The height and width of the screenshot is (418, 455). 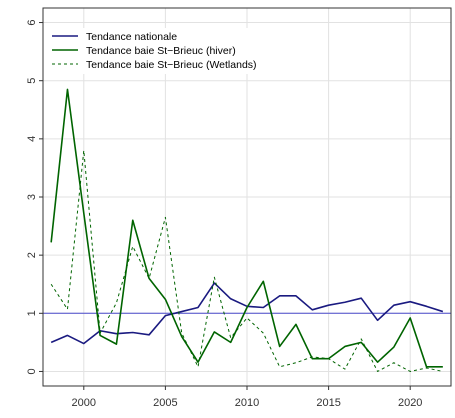 I want to click on y-tick-label: 4, so click(x=32, y=139).